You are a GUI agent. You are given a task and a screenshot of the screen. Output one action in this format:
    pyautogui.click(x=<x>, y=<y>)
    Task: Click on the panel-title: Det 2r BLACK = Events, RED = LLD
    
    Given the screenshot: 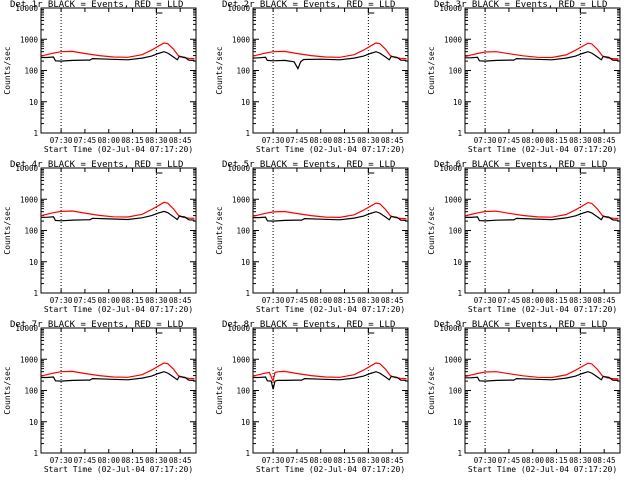 What is the action you would take?
    pyautogui.click(x=308, y=5)
    